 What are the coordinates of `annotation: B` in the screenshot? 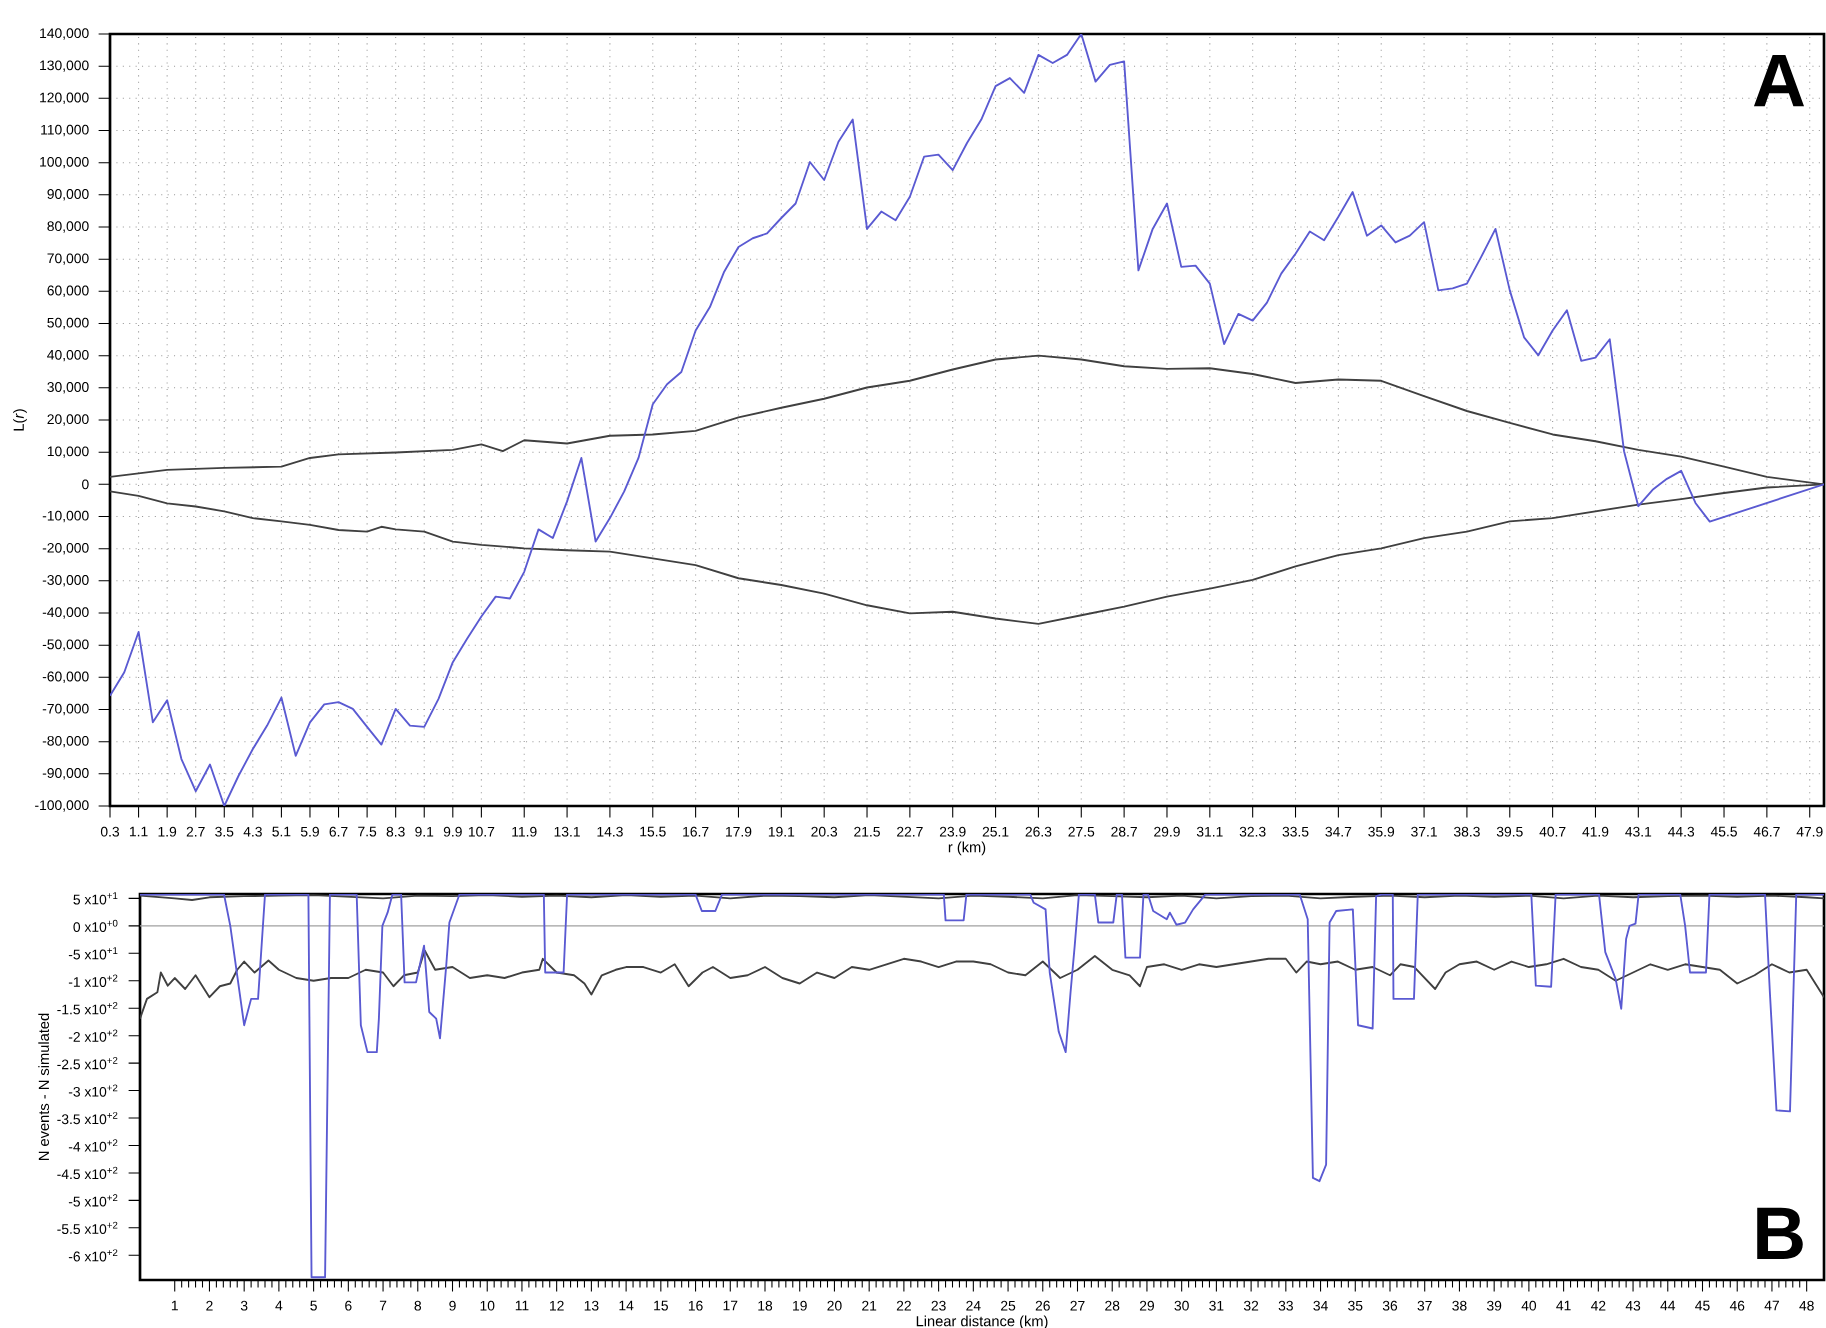 It's located at (1780, 1233).